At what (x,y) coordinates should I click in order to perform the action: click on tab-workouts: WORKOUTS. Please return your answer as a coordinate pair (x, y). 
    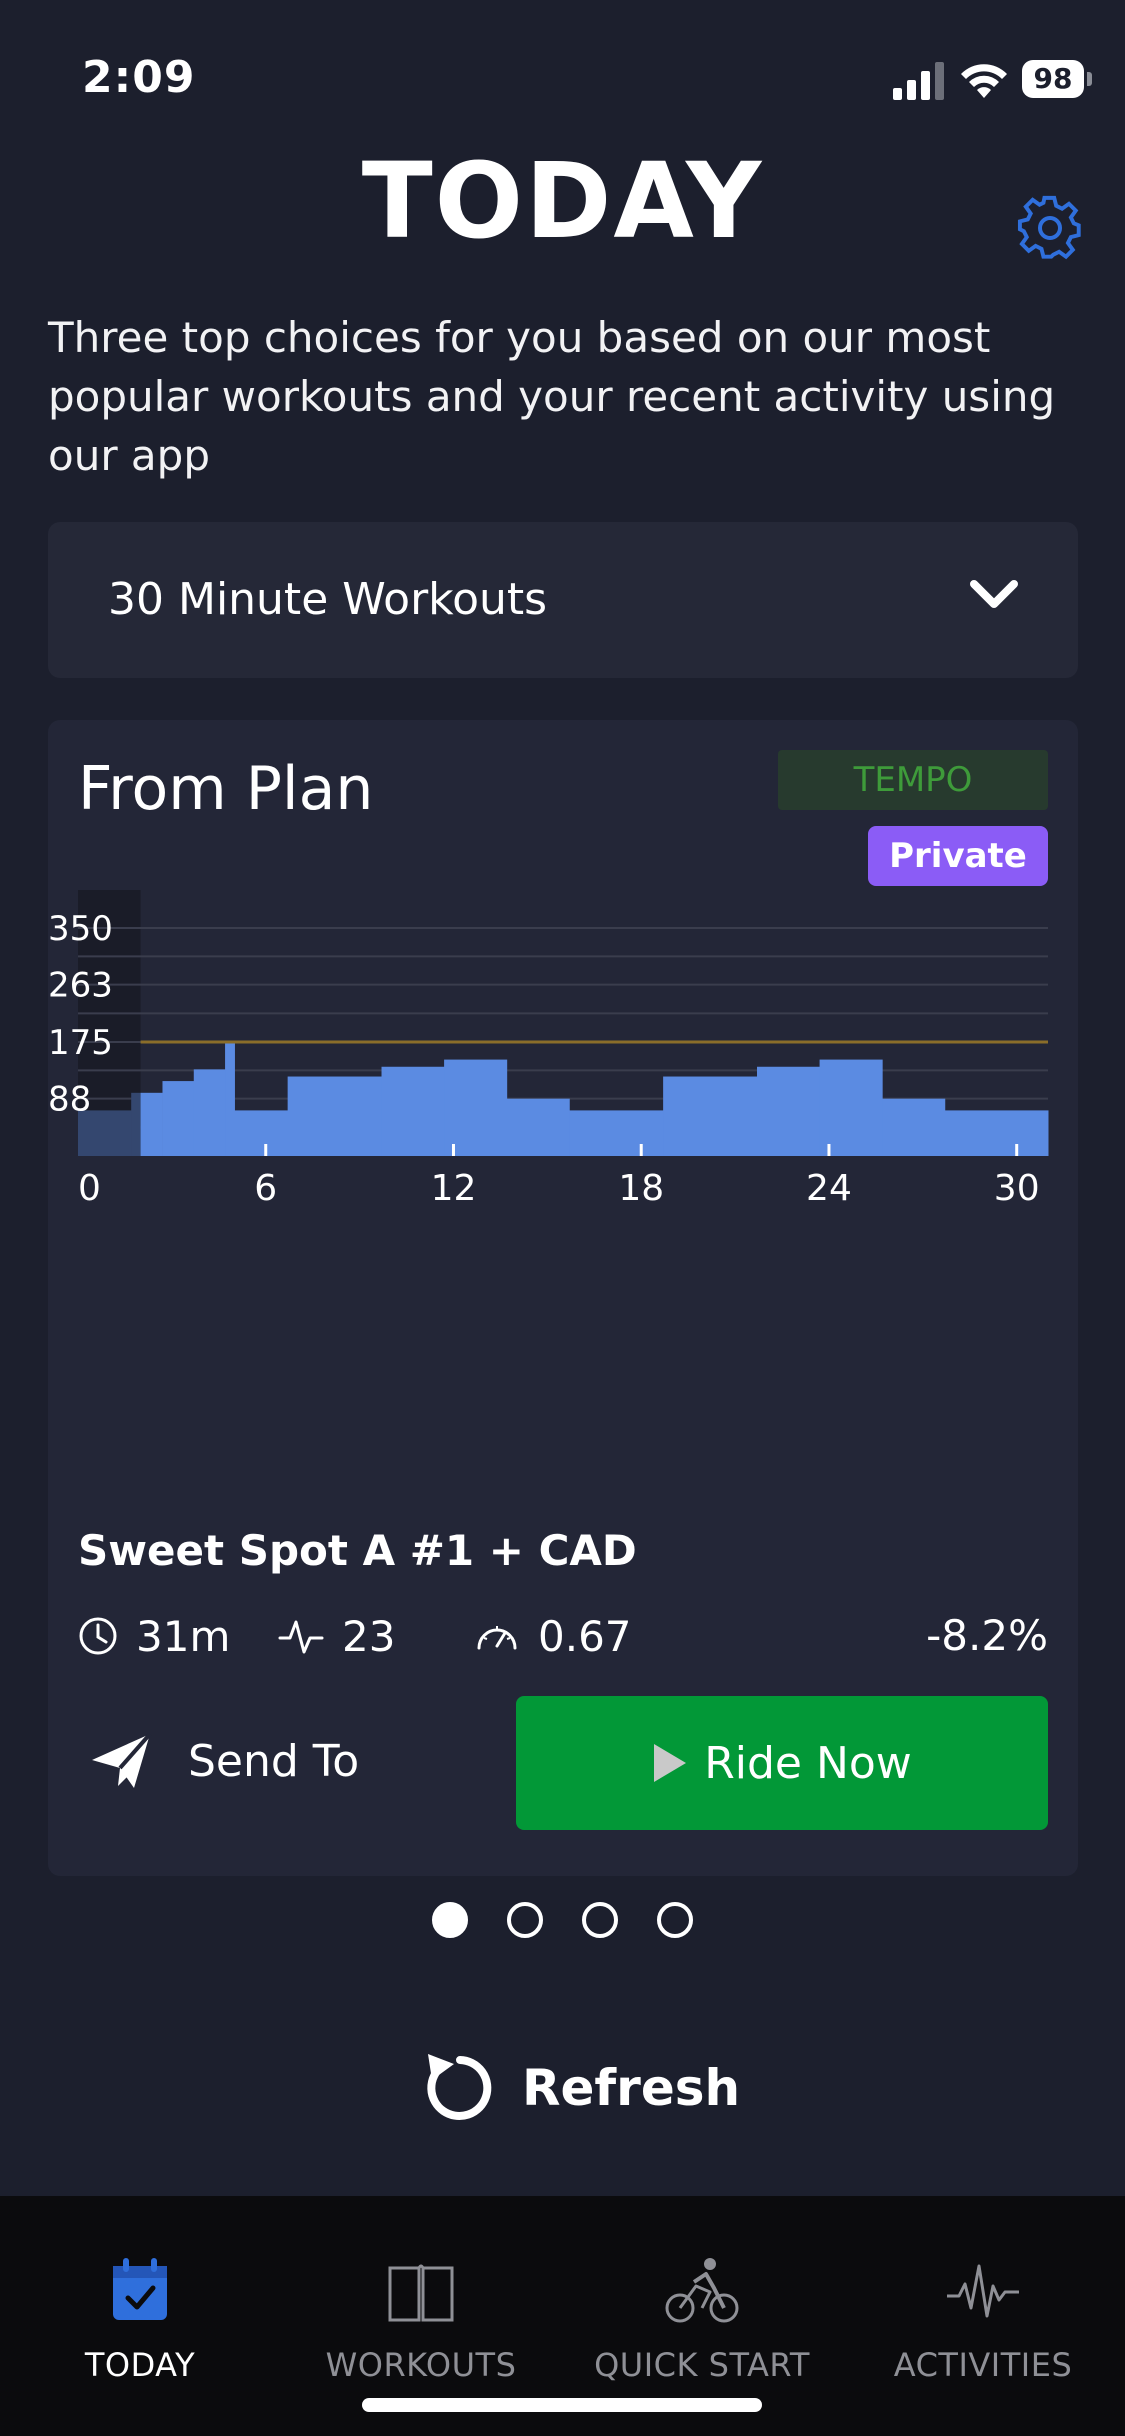
    Looking at the image, I should click on (421, 2320).